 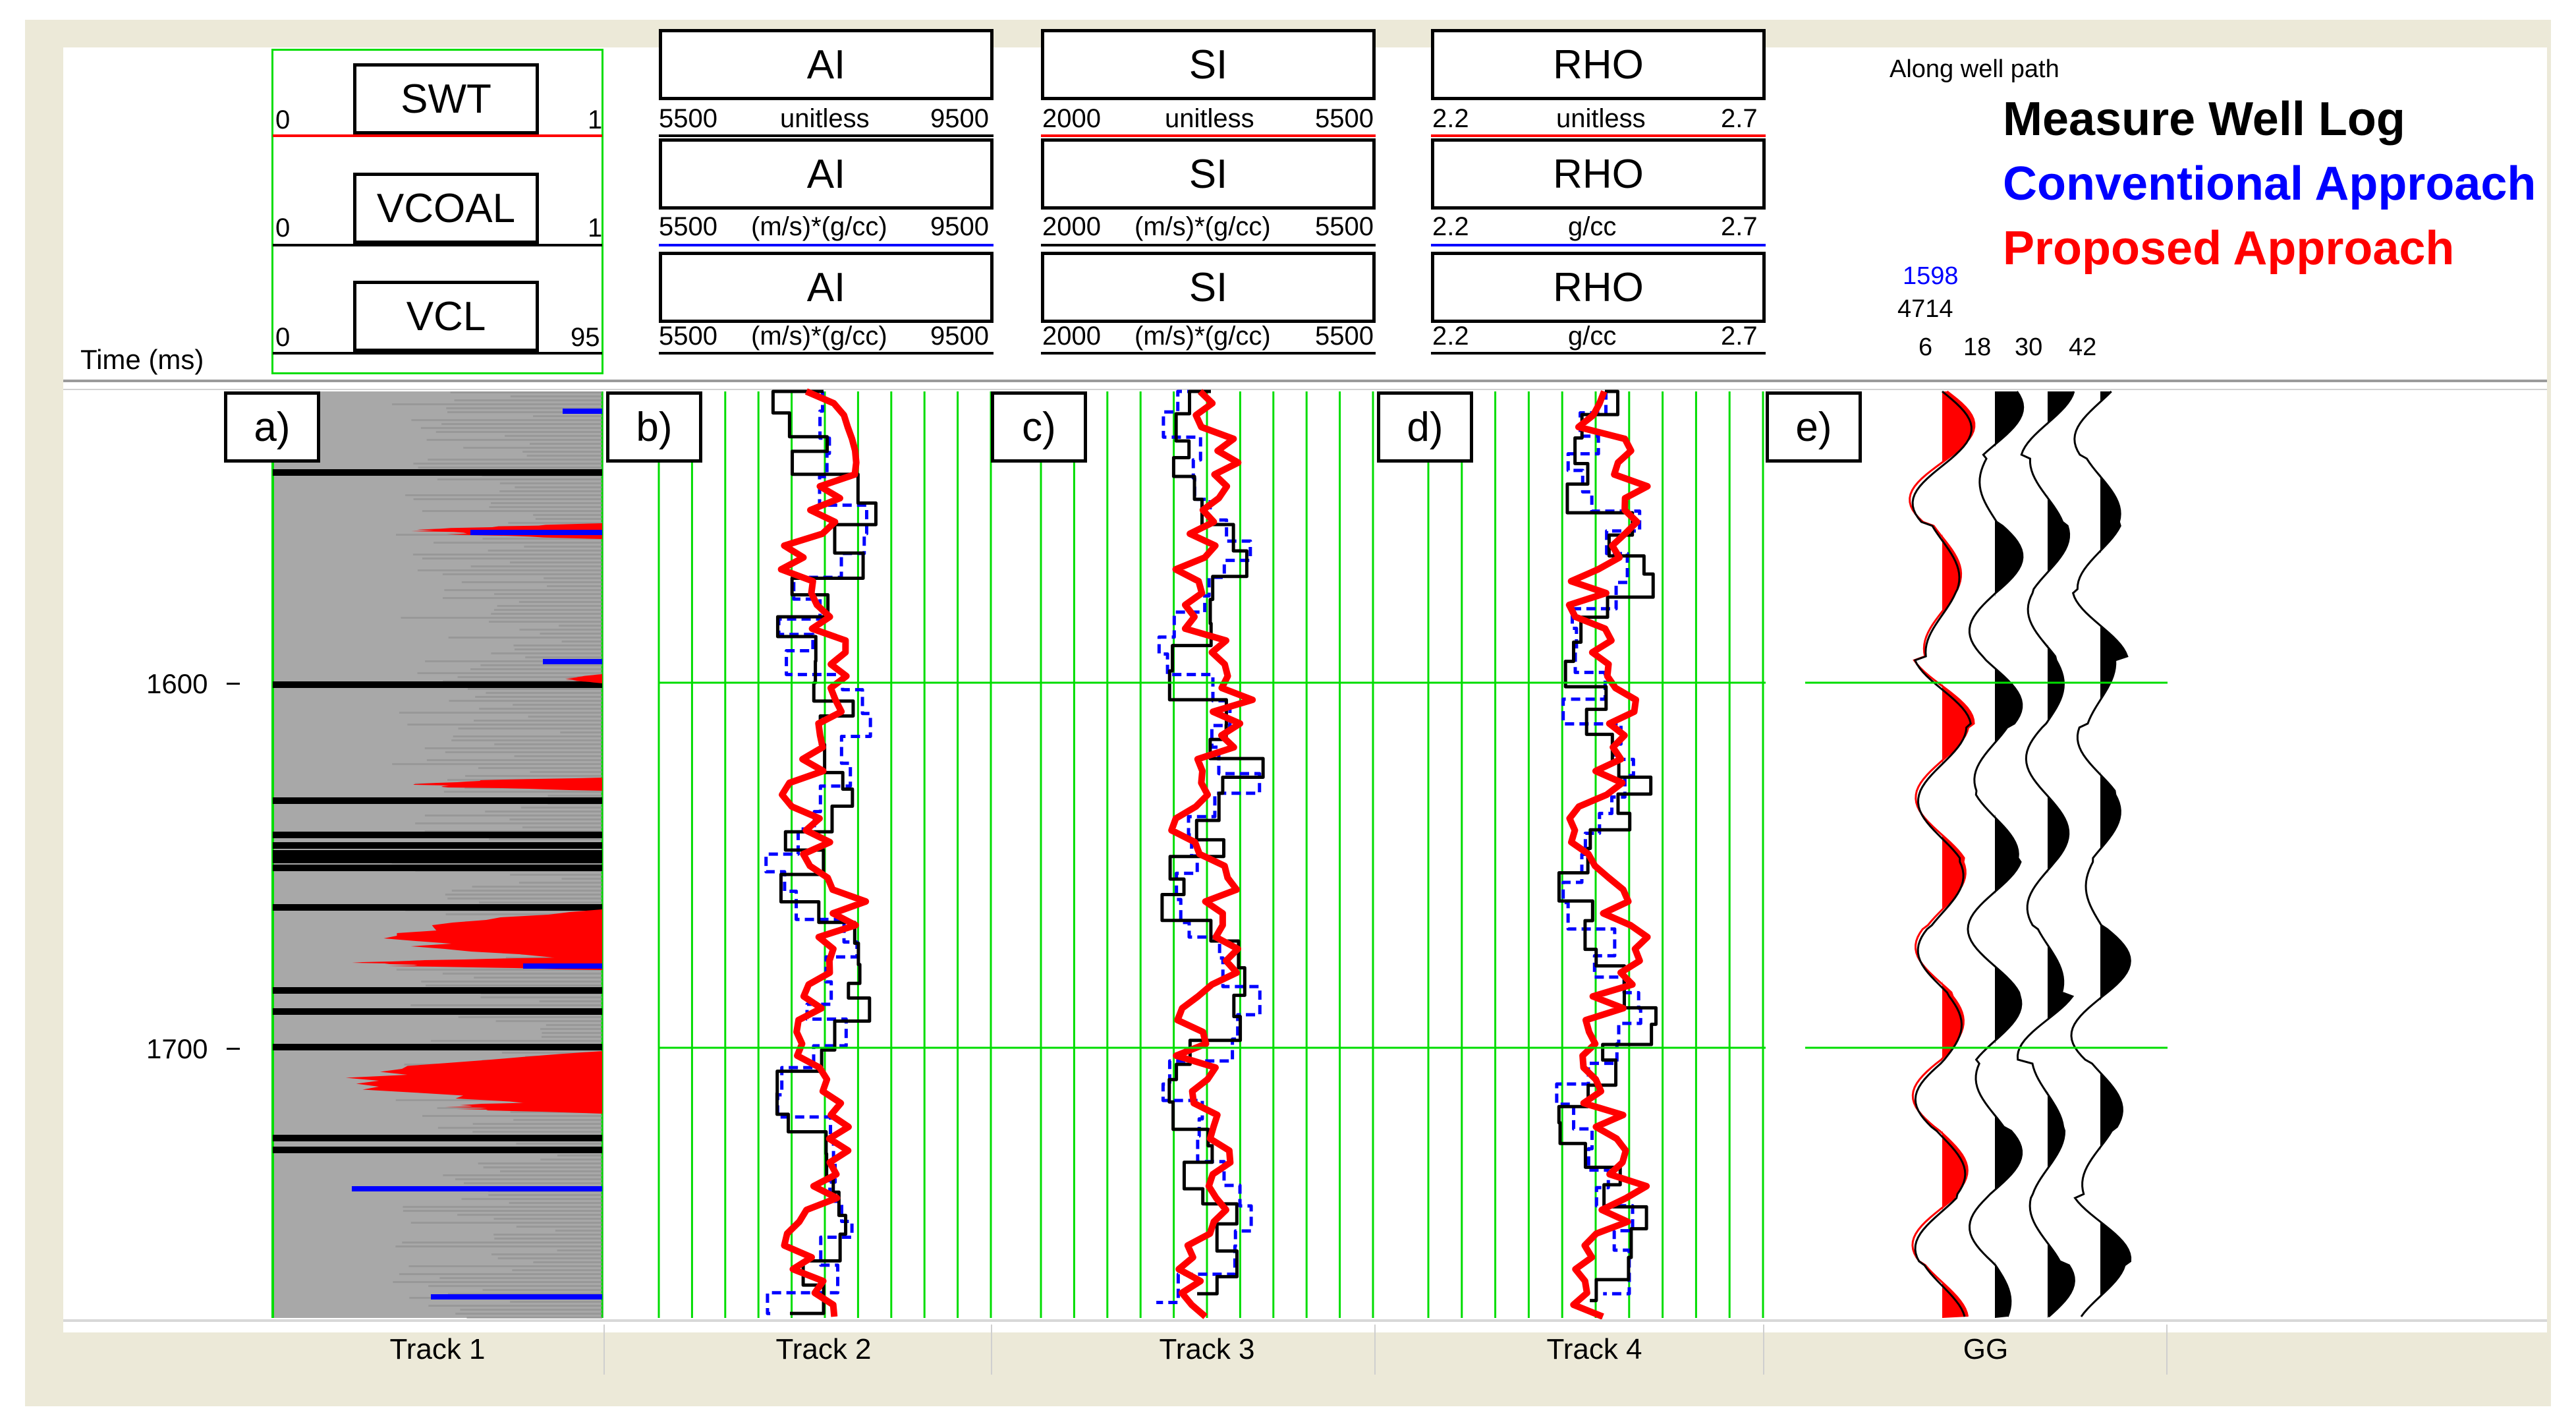 What do you see at coordinates (446, 316) in the screenshot?
I see `vcl-curve-label: VCL` at bounding box center [446, 316].